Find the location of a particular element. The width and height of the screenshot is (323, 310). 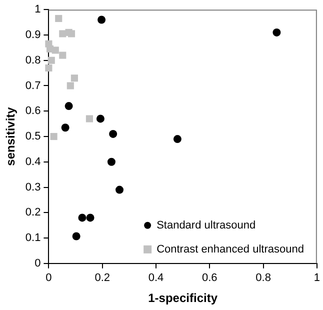

x-axis-title: 1-specificity is located at coordinates (183, 298).